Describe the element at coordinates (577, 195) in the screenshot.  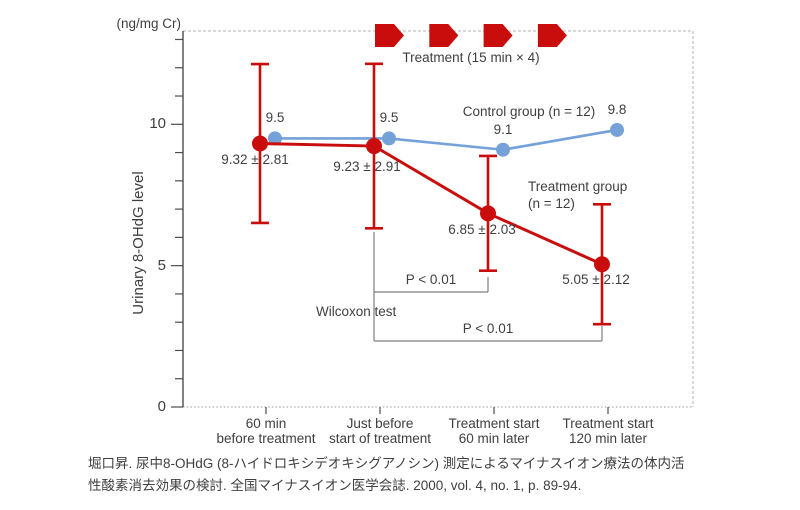
I see `treatment-group-legend-label: Treatment group (n = 12)` at that location.